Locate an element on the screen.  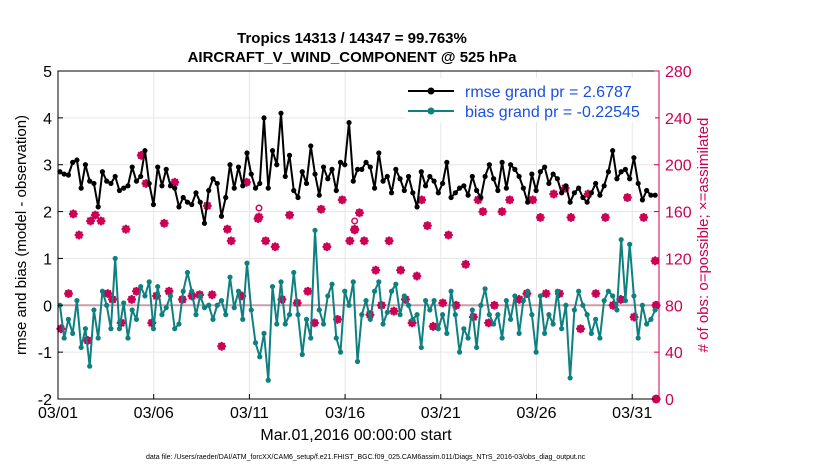
obs-possible-marker is located at coordinates (259, 208).